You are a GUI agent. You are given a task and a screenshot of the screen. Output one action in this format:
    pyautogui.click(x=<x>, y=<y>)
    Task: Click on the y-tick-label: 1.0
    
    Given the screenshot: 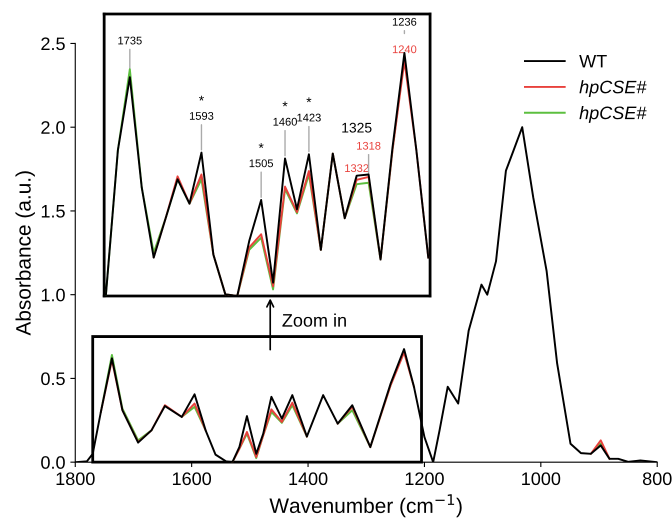 What is the action you would take?
    pyautogui.click(x=53, y=295)
    